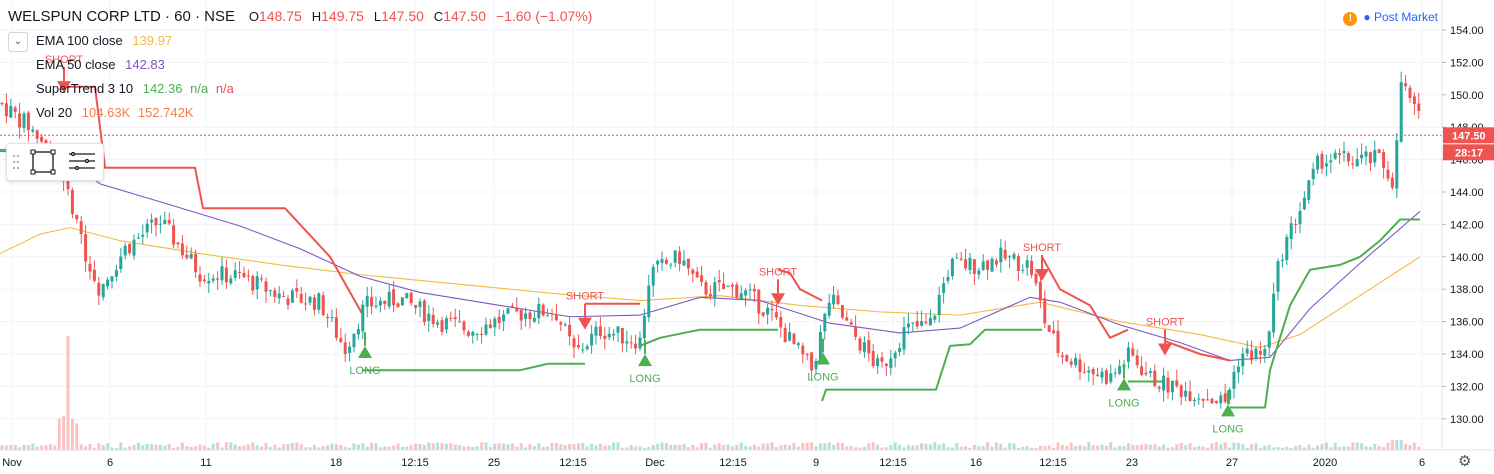 The width and height of the screenshot is (1494, 474). Describe the element at coordinates (100, 64) in the screenshot. I see `legend-ema50: EMA 50 close 142.83` at that location.